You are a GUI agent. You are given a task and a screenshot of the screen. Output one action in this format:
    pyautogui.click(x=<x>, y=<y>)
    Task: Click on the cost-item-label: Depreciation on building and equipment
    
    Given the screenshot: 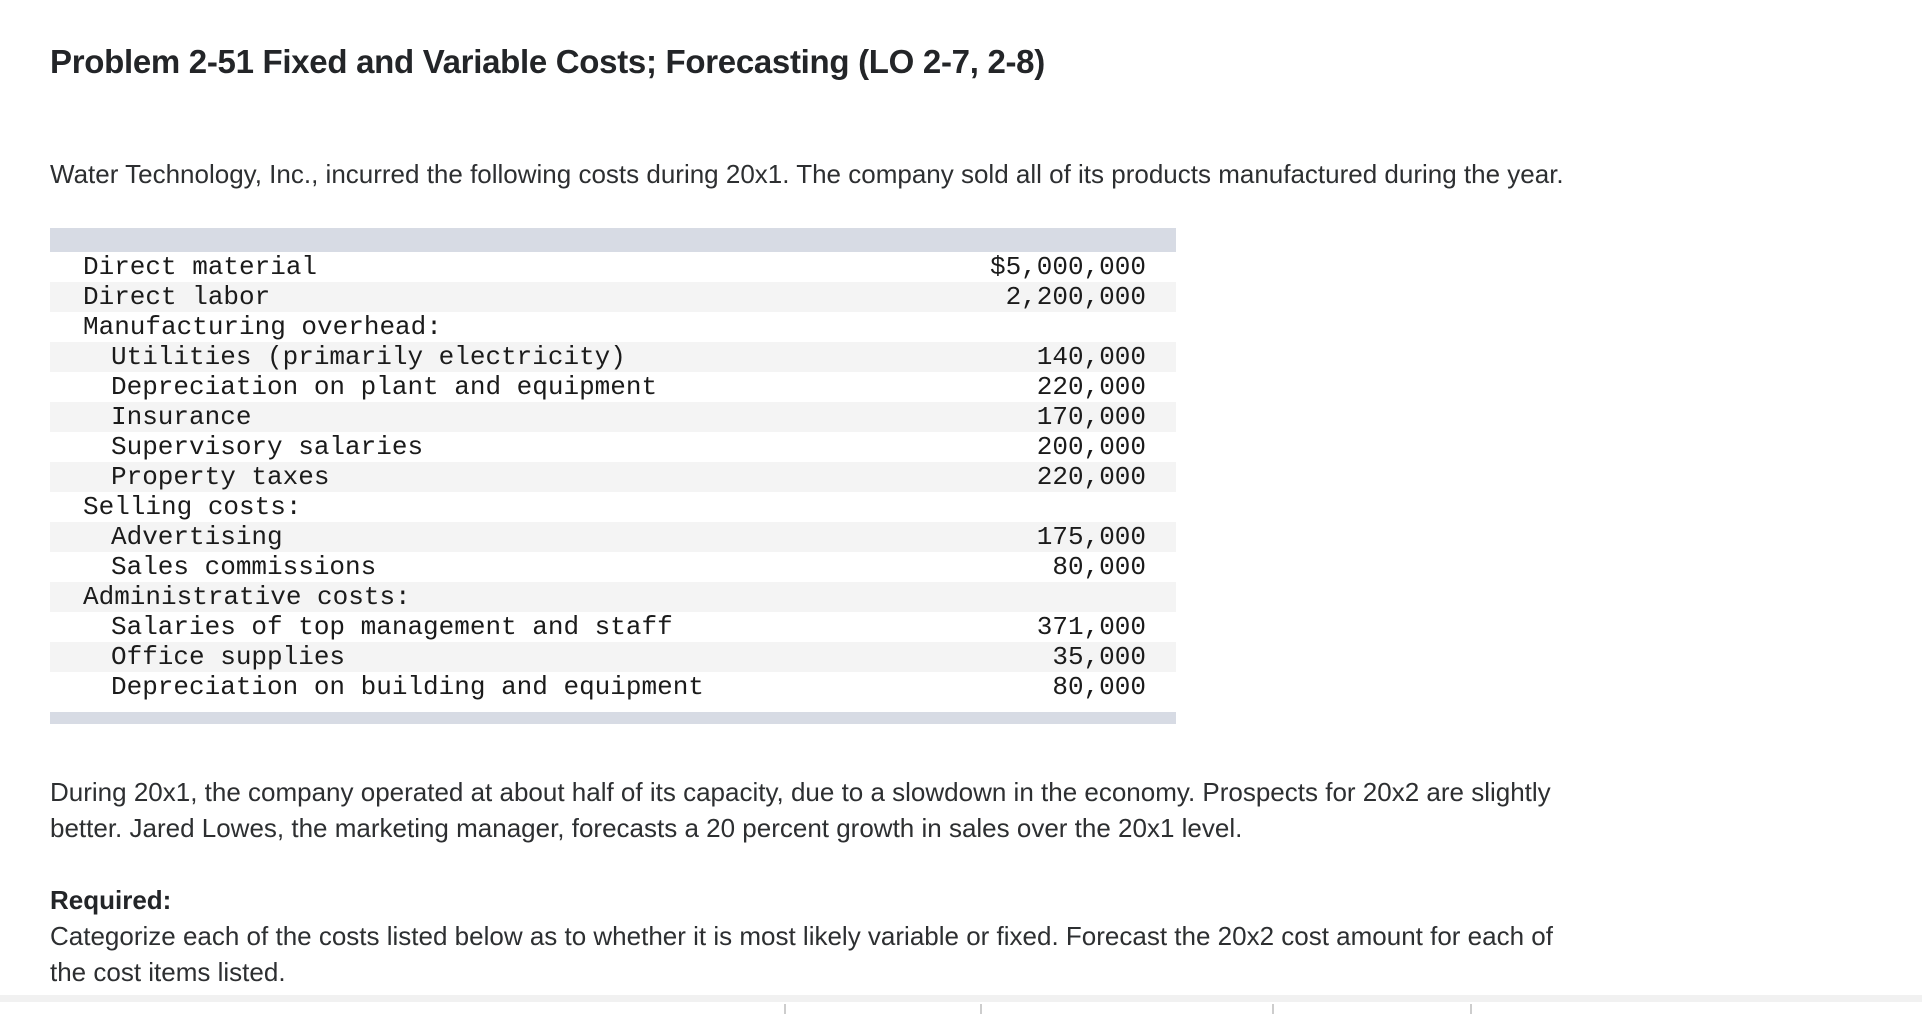 What is the action you would take?
    pyautogui.click(x=407, y=686)
    